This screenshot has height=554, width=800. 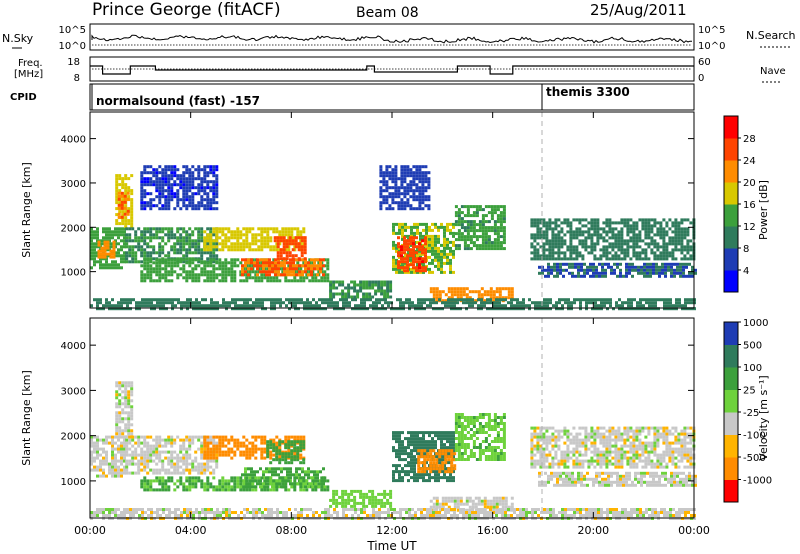 What do you see at coordinates (392, 70) in the screenshot?
I see `freq-series` at bounding box center [392, 70].